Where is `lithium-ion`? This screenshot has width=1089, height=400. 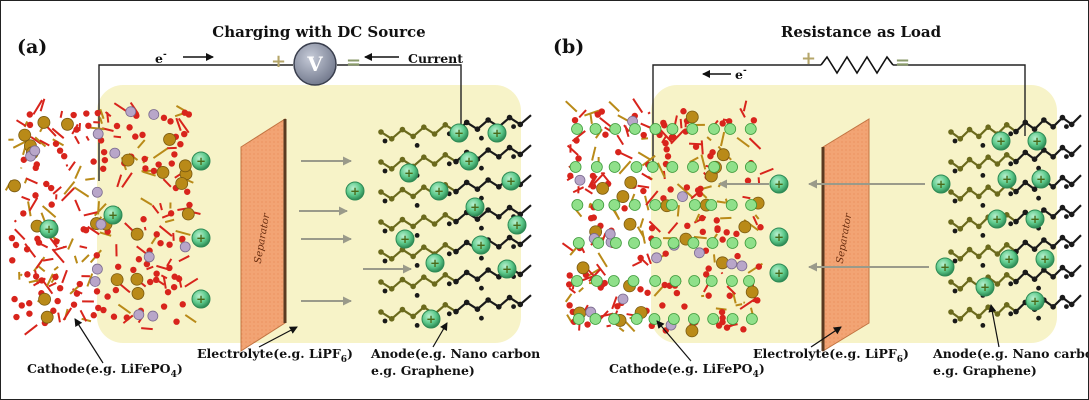 lithium-ion is located at coordinates (1045, 259).